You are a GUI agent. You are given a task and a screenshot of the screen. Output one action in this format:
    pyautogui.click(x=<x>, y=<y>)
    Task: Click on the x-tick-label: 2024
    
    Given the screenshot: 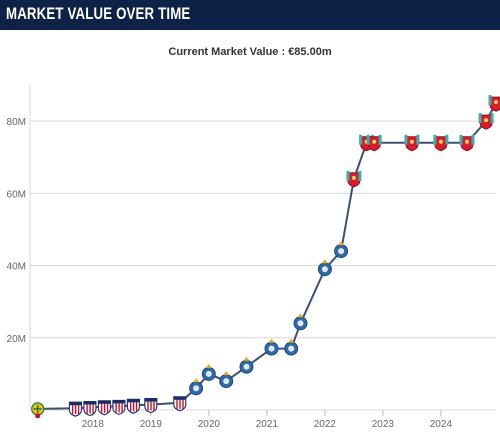 What is the action you would take?
    pyautogui.click(x=441, y=424)
    